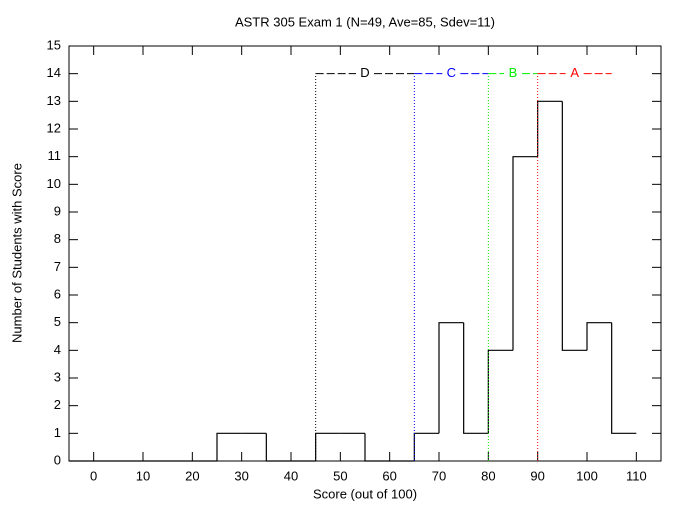 Image resolution: width=688 pixels, height=511 pixels. Describe the element at coordinates (192, 475) in the screenshot. I see `x-tick-label: 20` at that location.